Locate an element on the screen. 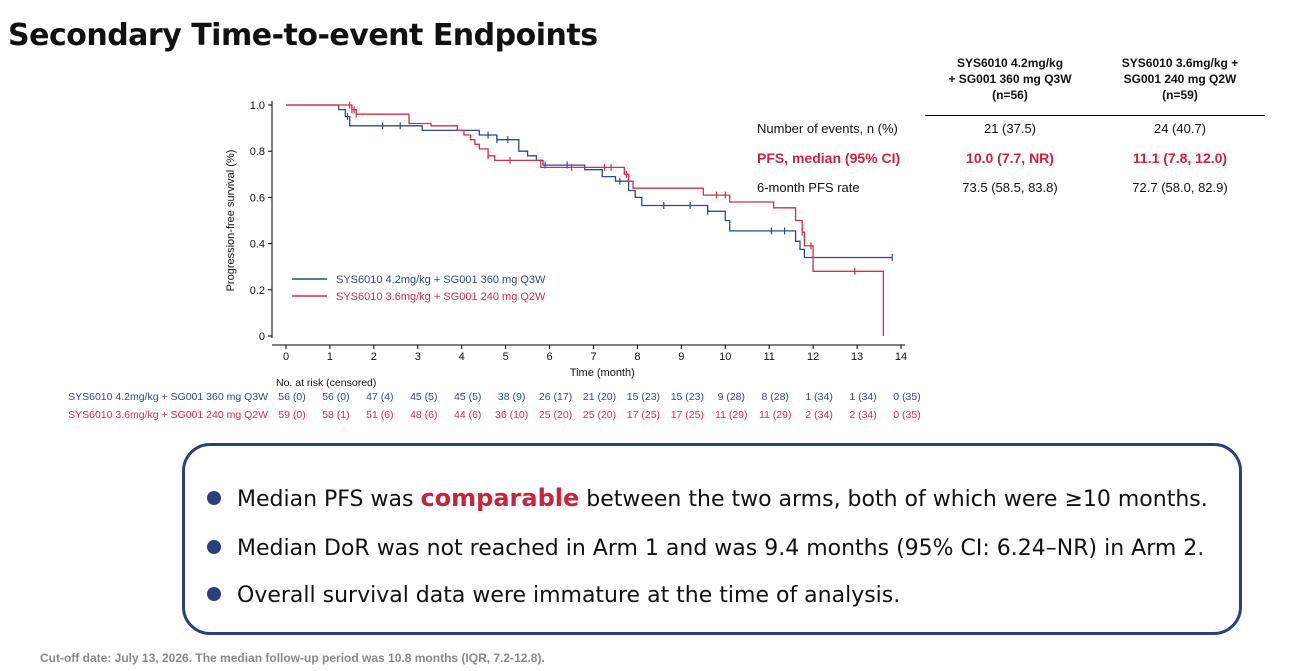 The image size is (1303, 671). table-divider is located at coordinates (1095, 115).